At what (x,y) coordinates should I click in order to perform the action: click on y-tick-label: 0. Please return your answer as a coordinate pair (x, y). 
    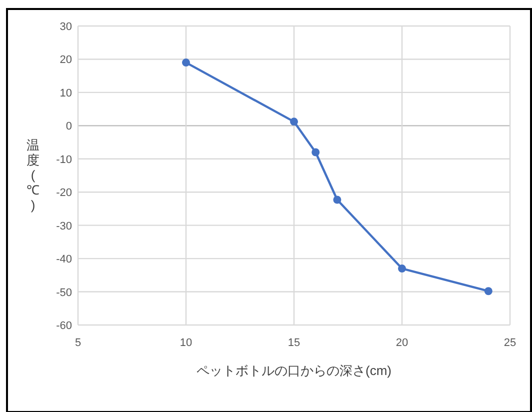
    Looking at the image, I should click on (69, 126).